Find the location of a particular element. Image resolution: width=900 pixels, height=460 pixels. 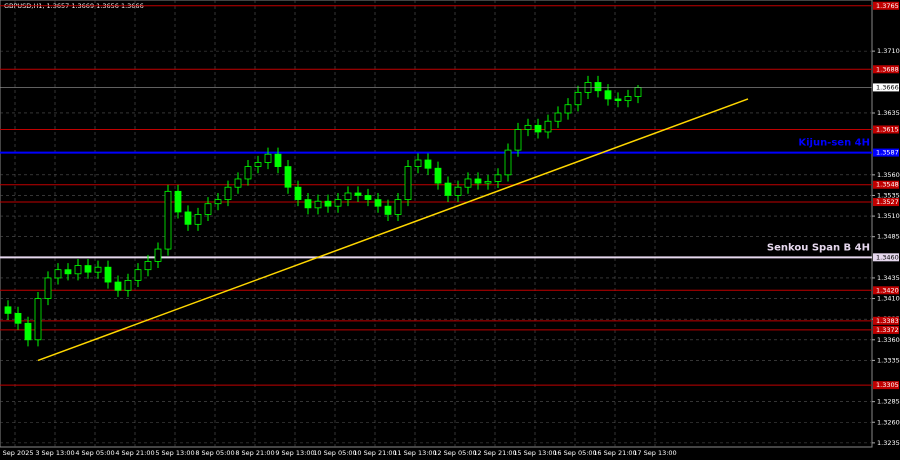

level-label: 1.3383 is located at coordinates (887, 321).